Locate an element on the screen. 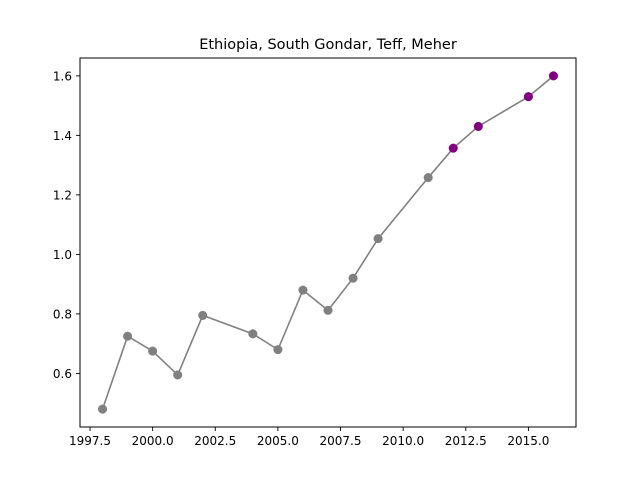 The image size is (640, 480). y-tick-label: 1.2 is located at coordinates (62, 195).